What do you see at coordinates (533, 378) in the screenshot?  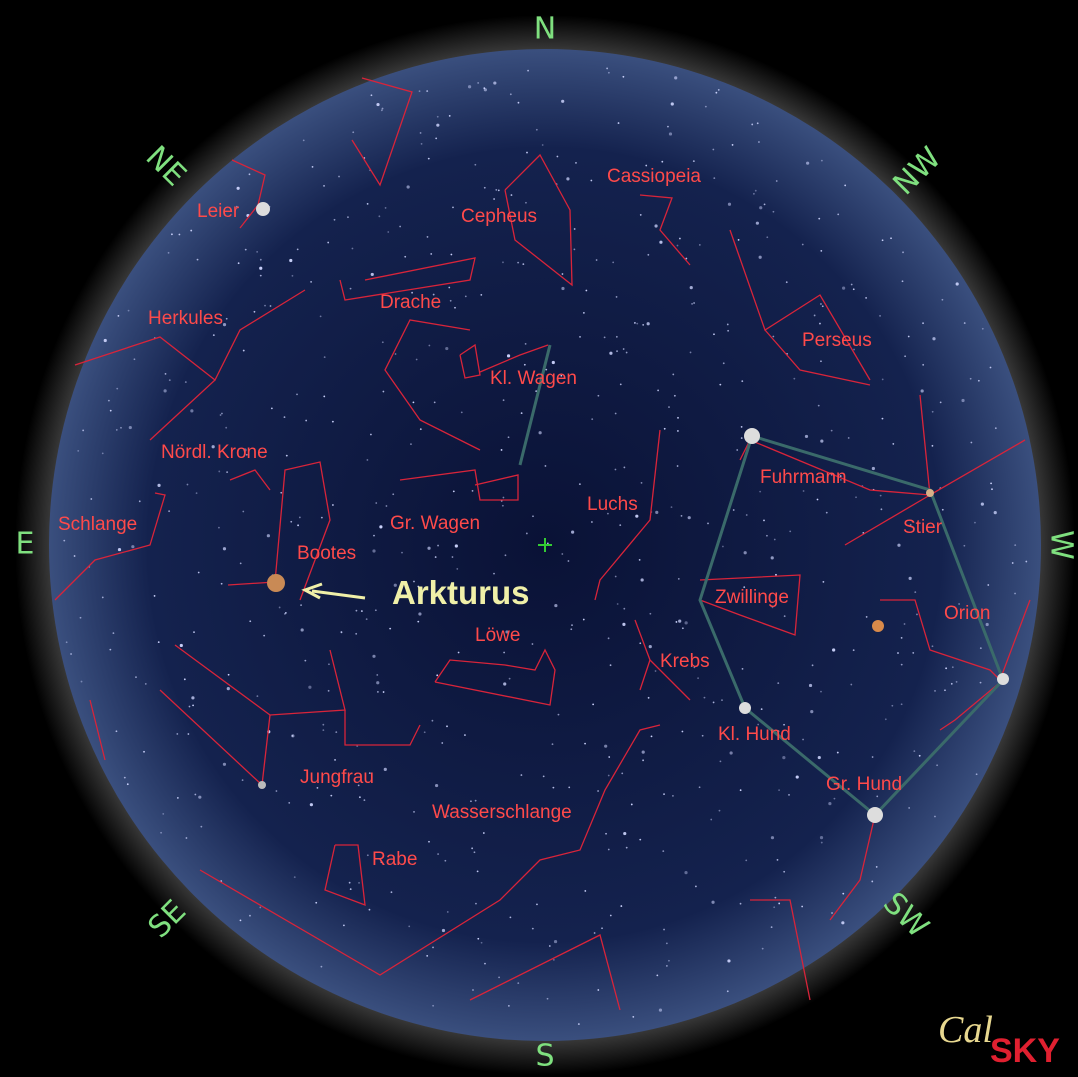 I see `constellation-label: Kl. Wagen` at bounding box center [533, 378].